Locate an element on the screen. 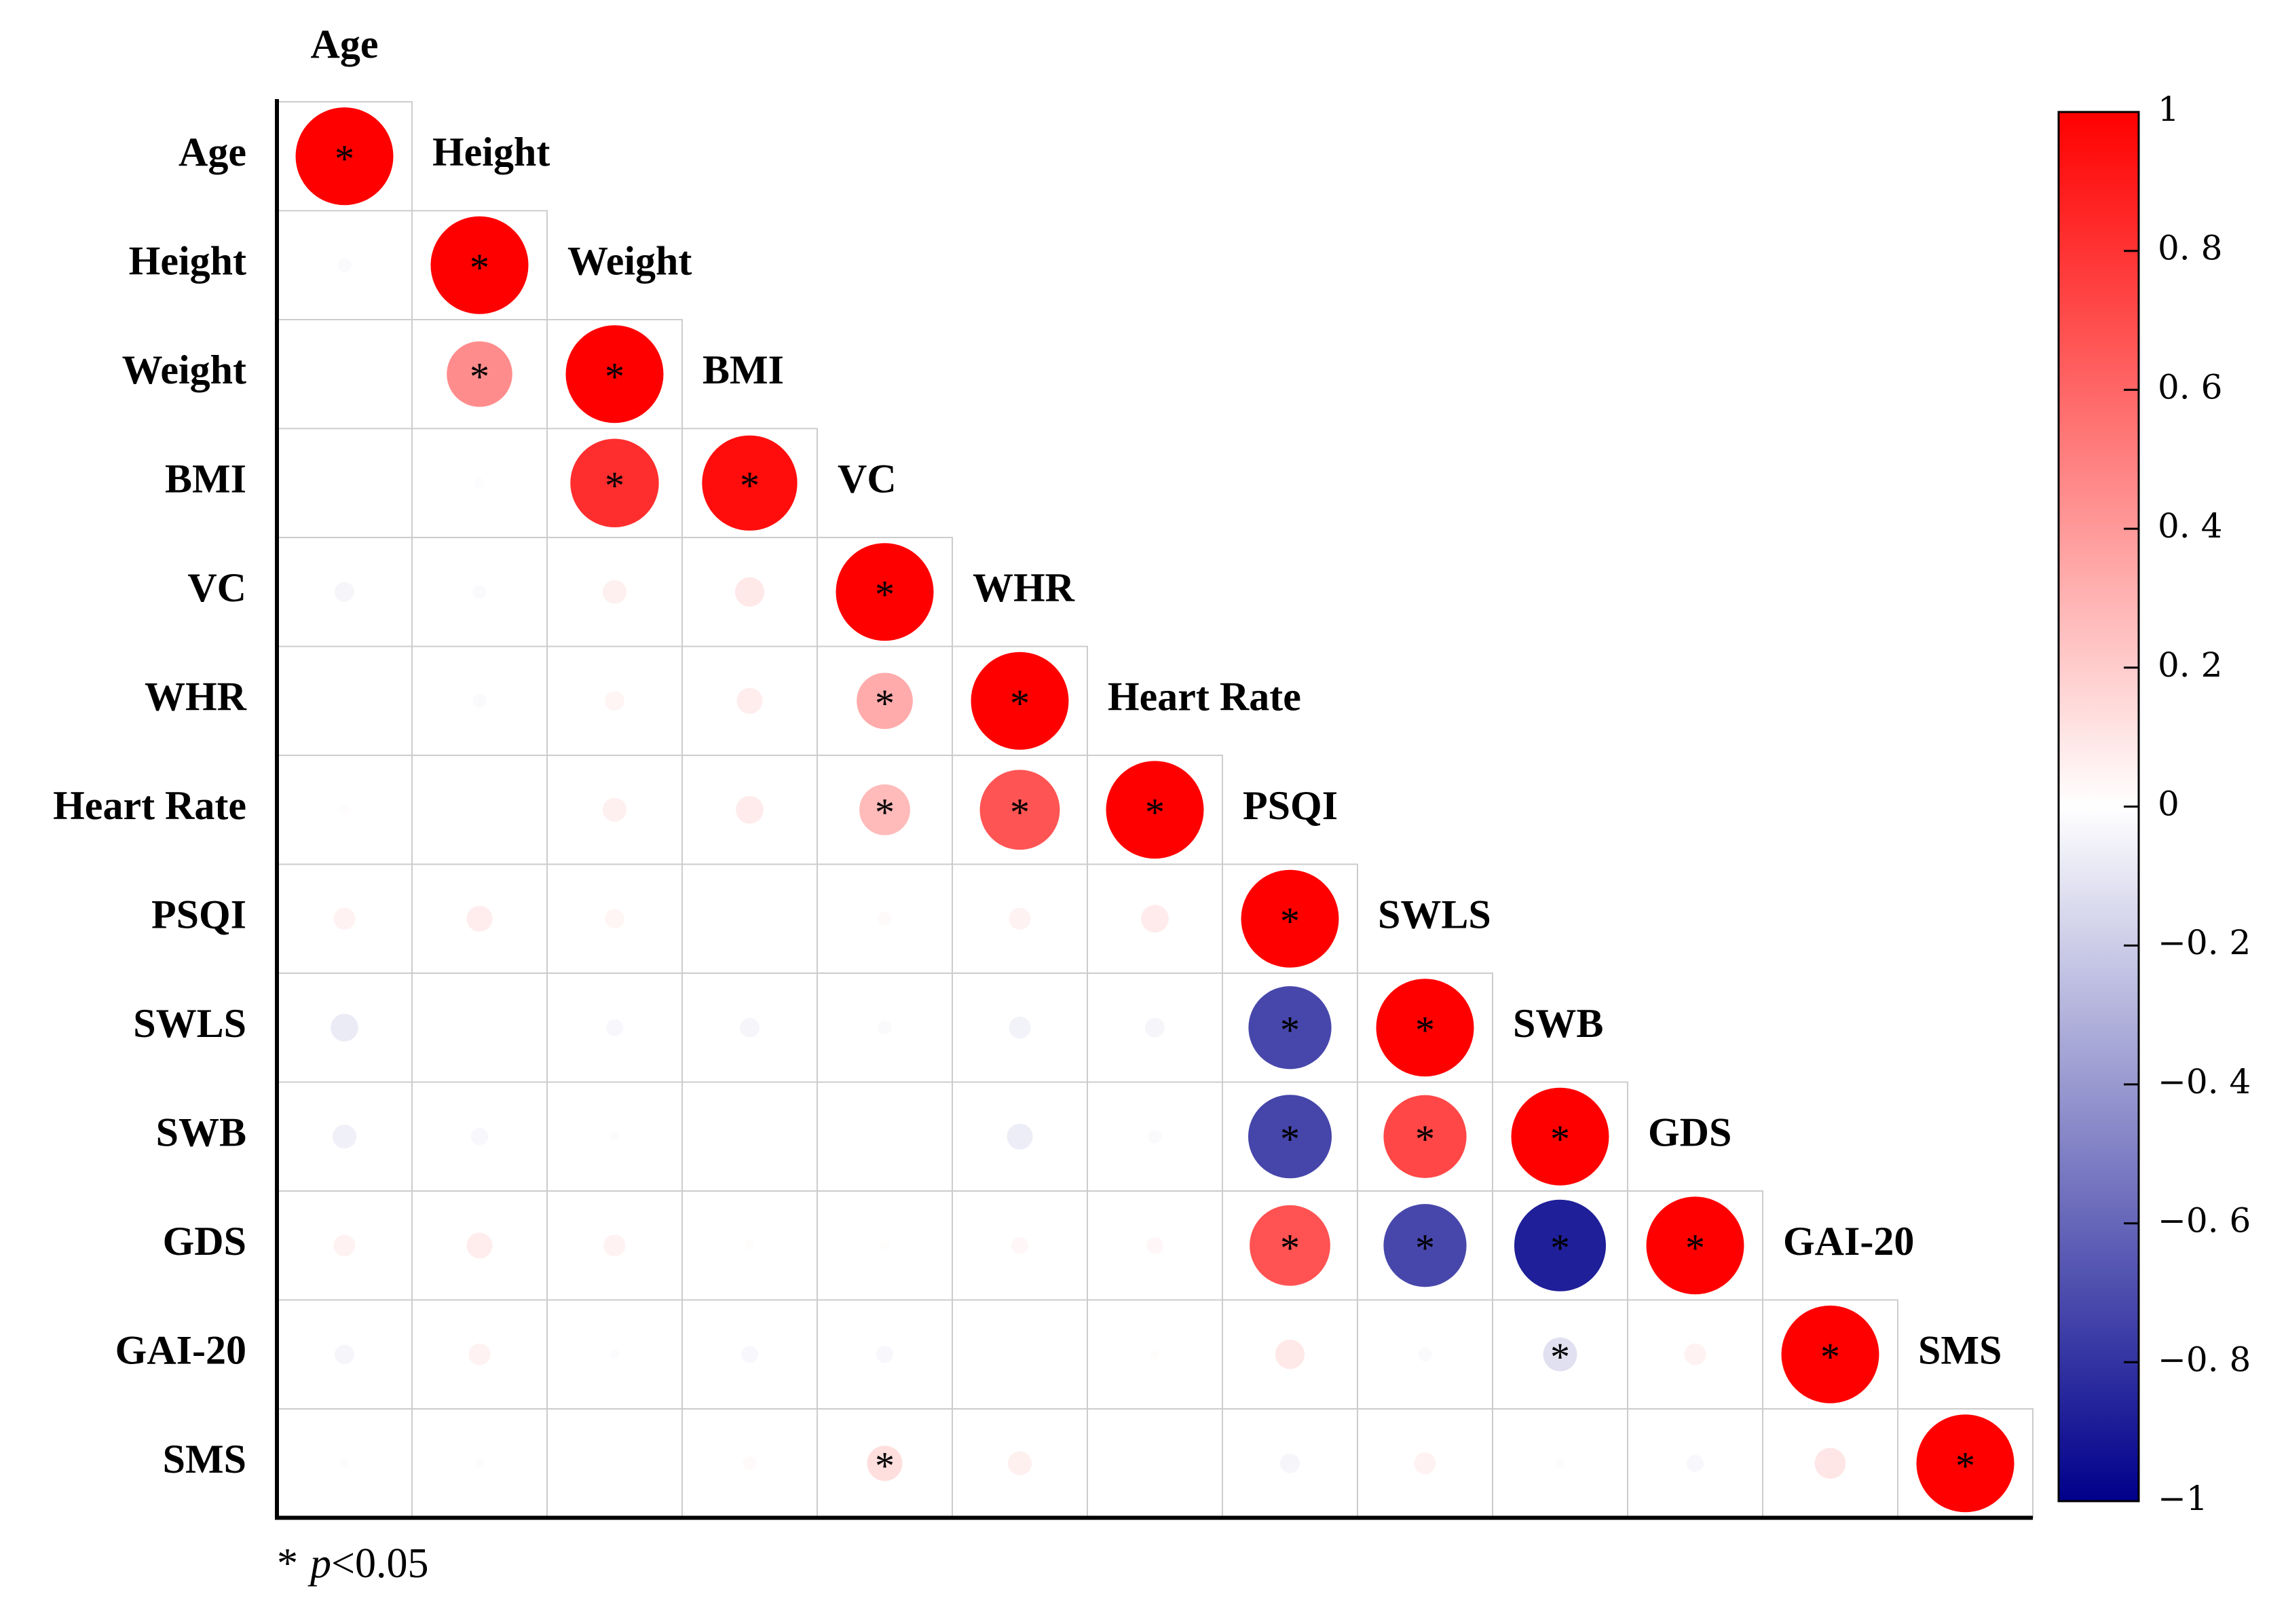 Image resolution: width=2286 pixels, height=1624 pixels. column-label: Heart Rate is located at coordinates (1204, 697).